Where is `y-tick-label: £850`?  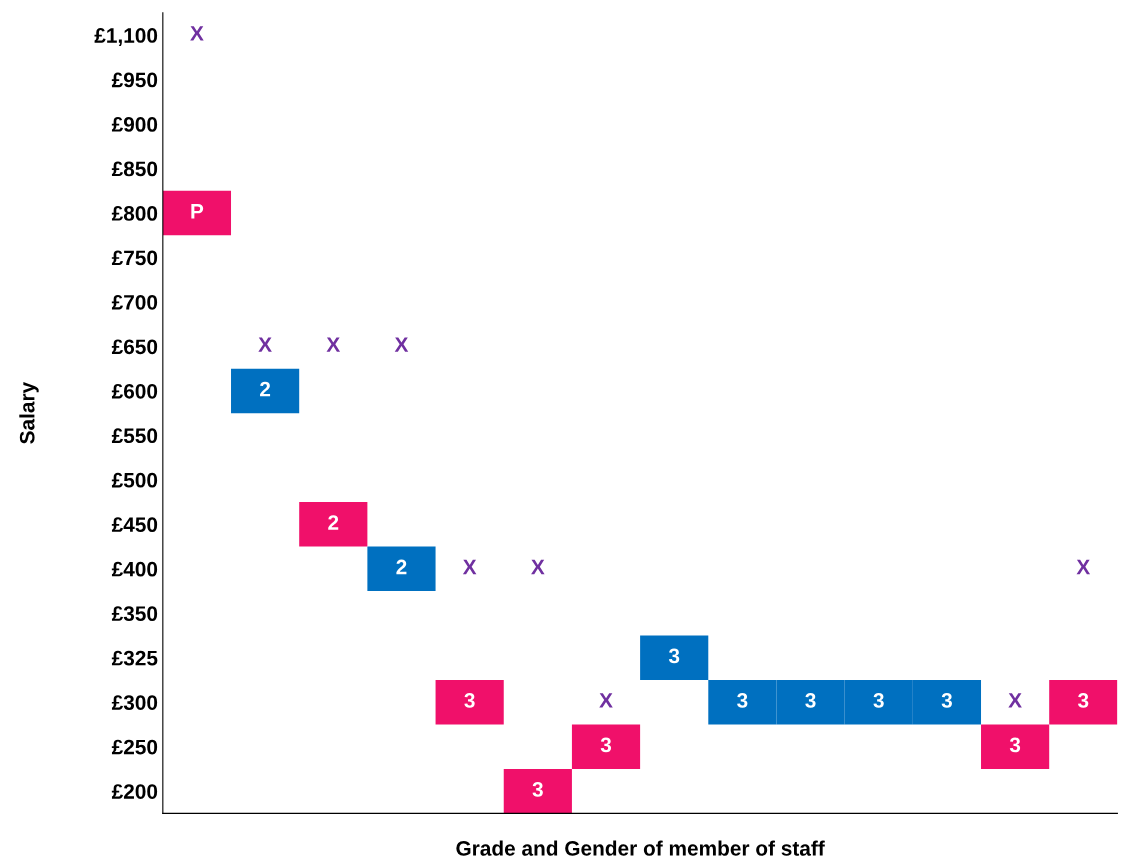 y-tick-label: £850 is located at coordinates (134, 169).